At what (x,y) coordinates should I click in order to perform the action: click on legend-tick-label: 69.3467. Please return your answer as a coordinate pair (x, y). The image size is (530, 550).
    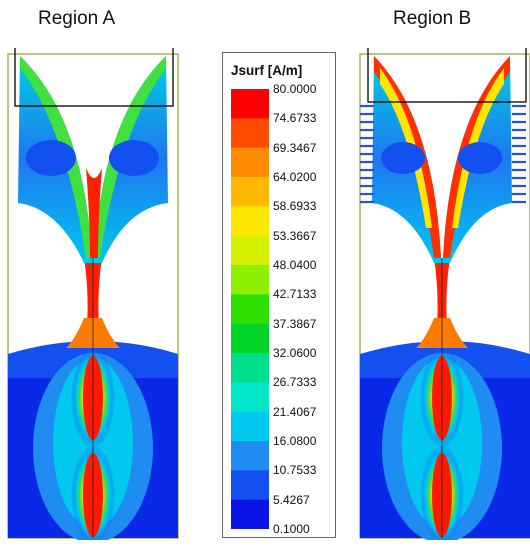
    Looking at the image, I should click on (295, 147).